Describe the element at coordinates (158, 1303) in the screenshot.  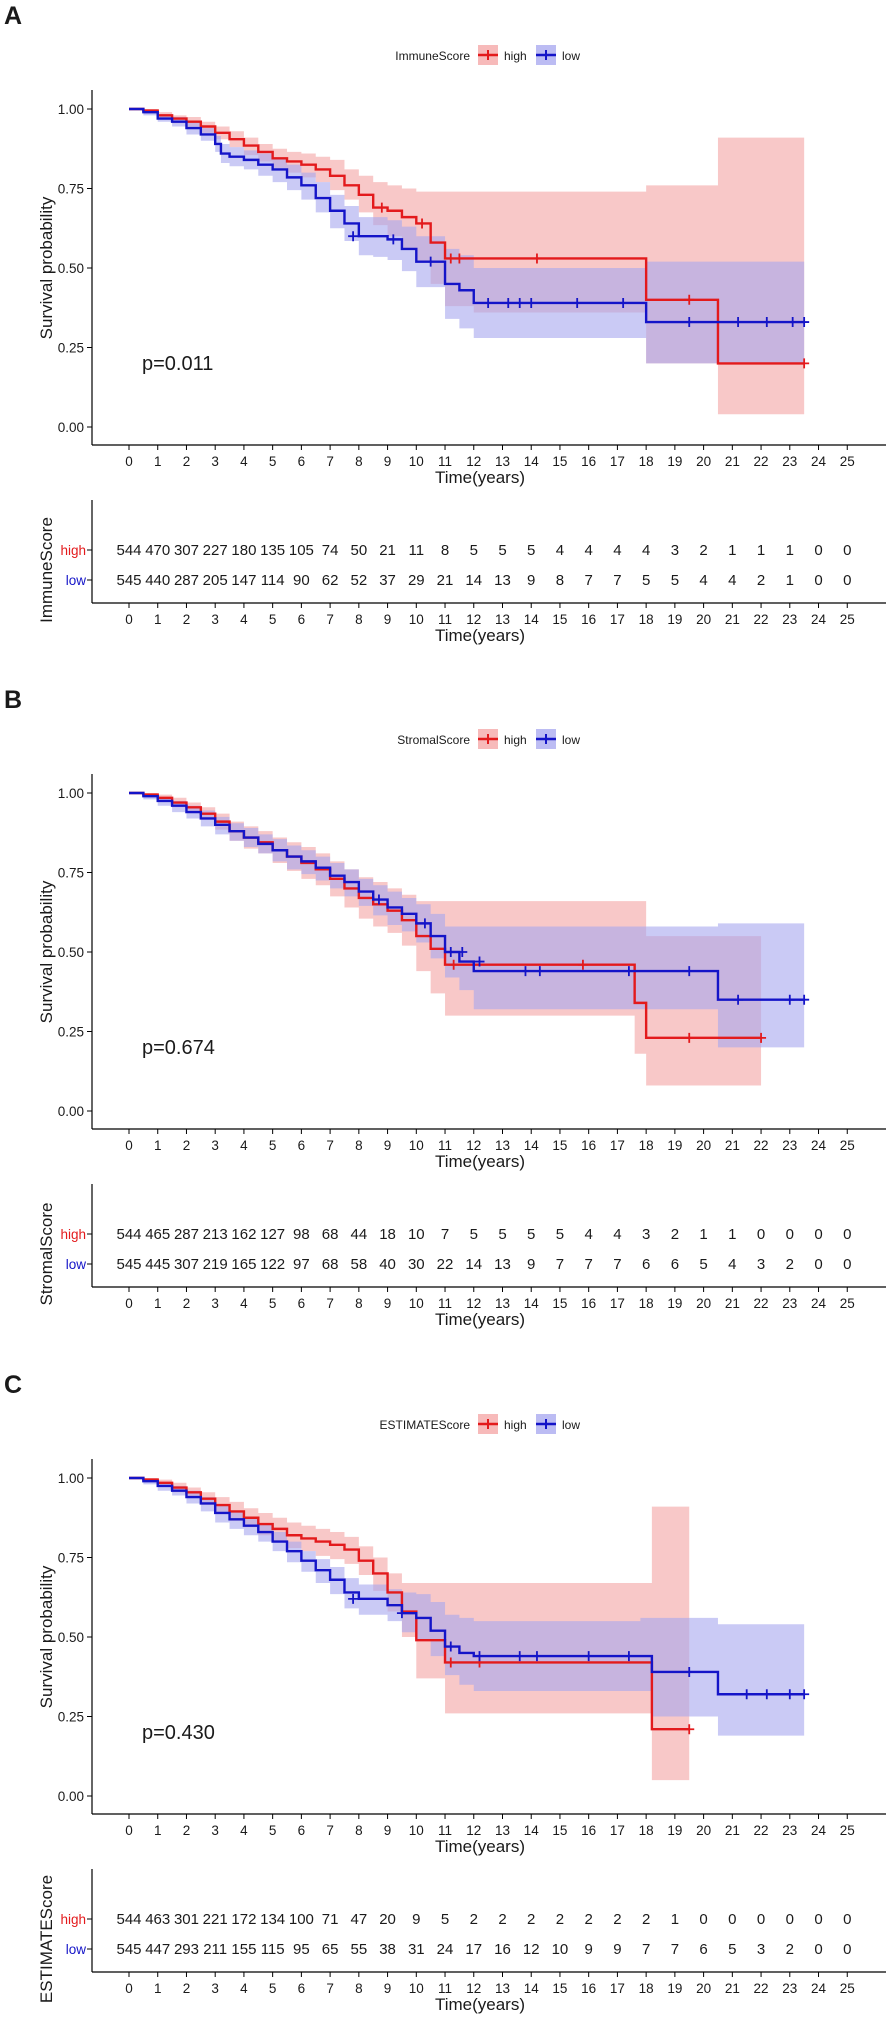
I see `risk-table-x-tick-label: 1` at that location.